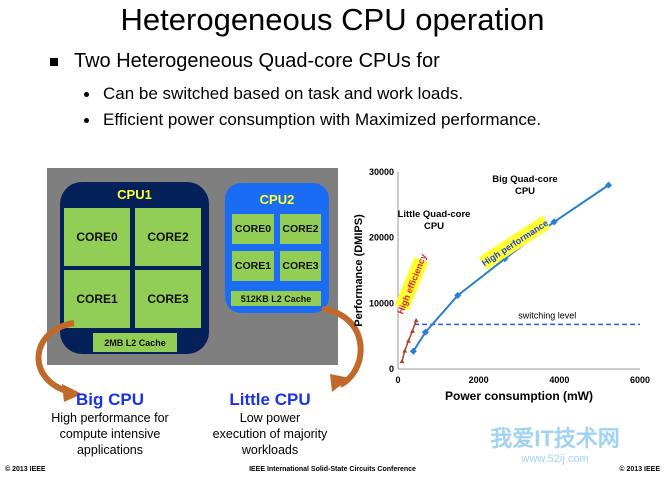  Describe the element at coordinates (110, 399) in the screenshot. I see `big-cpu-heading: Big CPU` at that location.